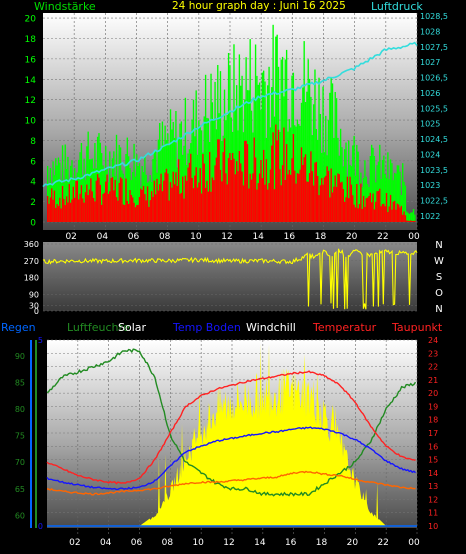  I want to click on wind-axis-title: Windstärke, so click(65, 6).